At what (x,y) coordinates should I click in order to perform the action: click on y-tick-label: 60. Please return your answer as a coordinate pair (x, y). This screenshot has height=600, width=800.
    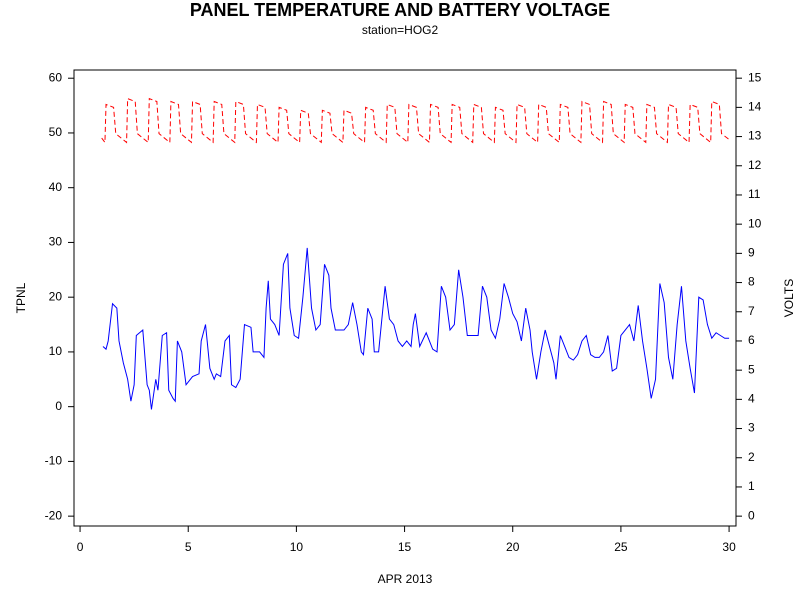
    Looking at the image, I should click on (56, 77).